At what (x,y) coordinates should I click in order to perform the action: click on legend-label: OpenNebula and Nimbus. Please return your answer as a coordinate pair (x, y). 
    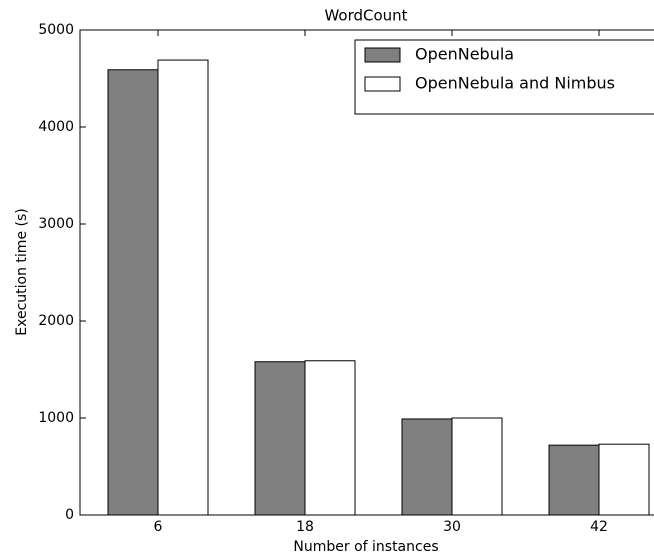
    Looking at the image, I should click on (515, 83).